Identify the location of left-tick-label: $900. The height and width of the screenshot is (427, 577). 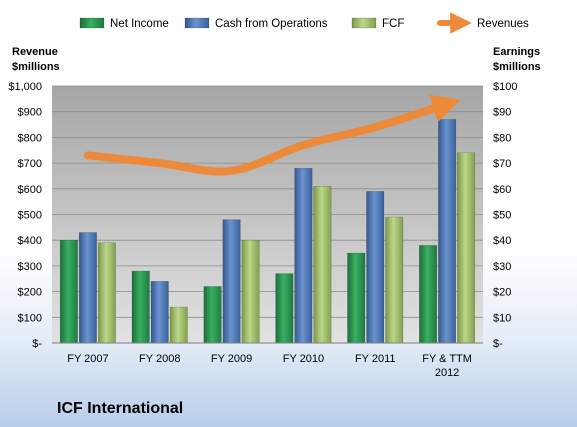
(30, 113).